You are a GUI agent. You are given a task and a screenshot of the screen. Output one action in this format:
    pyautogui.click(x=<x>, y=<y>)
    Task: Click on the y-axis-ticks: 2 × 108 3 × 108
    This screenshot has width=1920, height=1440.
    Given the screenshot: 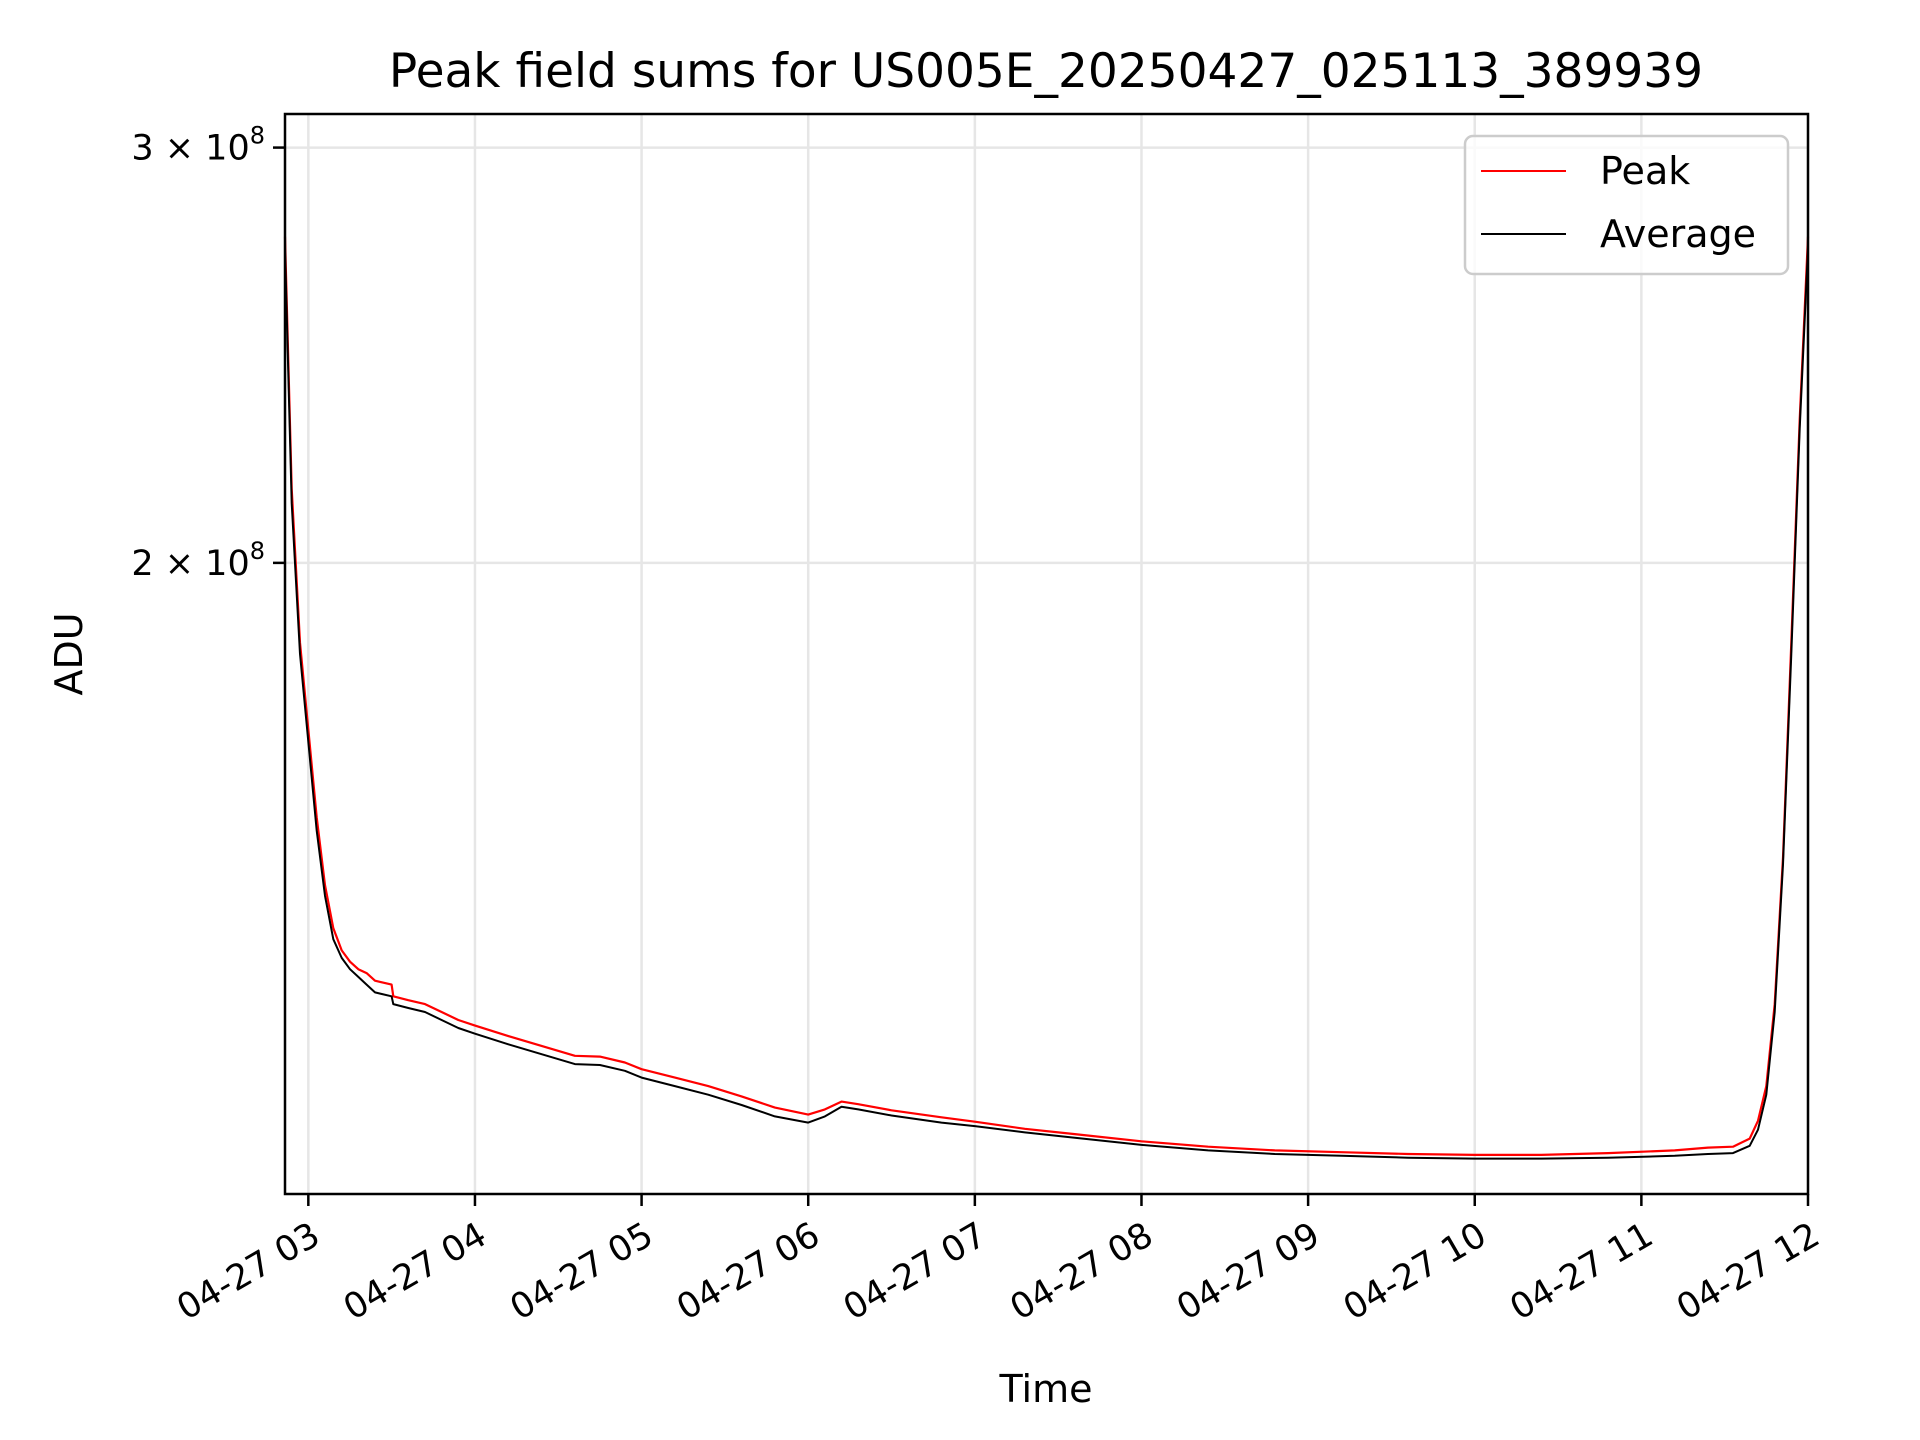 What is the action you would take?
    pyautogui.click(x=208, y=353)
    